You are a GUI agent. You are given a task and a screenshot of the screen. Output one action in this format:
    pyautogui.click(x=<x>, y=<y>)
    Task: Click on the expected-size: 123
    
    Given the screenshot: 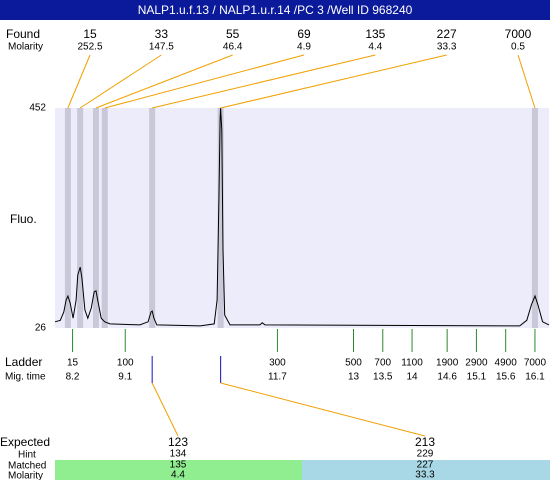 What is the action you would take?
    pyautogui.click(x=178, y=442)
    